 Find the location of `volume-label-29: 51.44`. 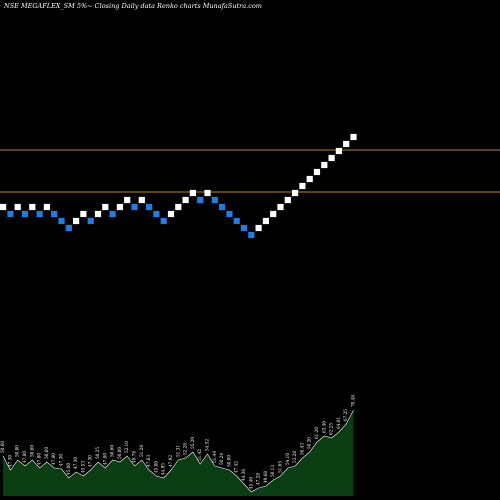

volume-label-29: 51.44 is located at coordinates (214, 457).